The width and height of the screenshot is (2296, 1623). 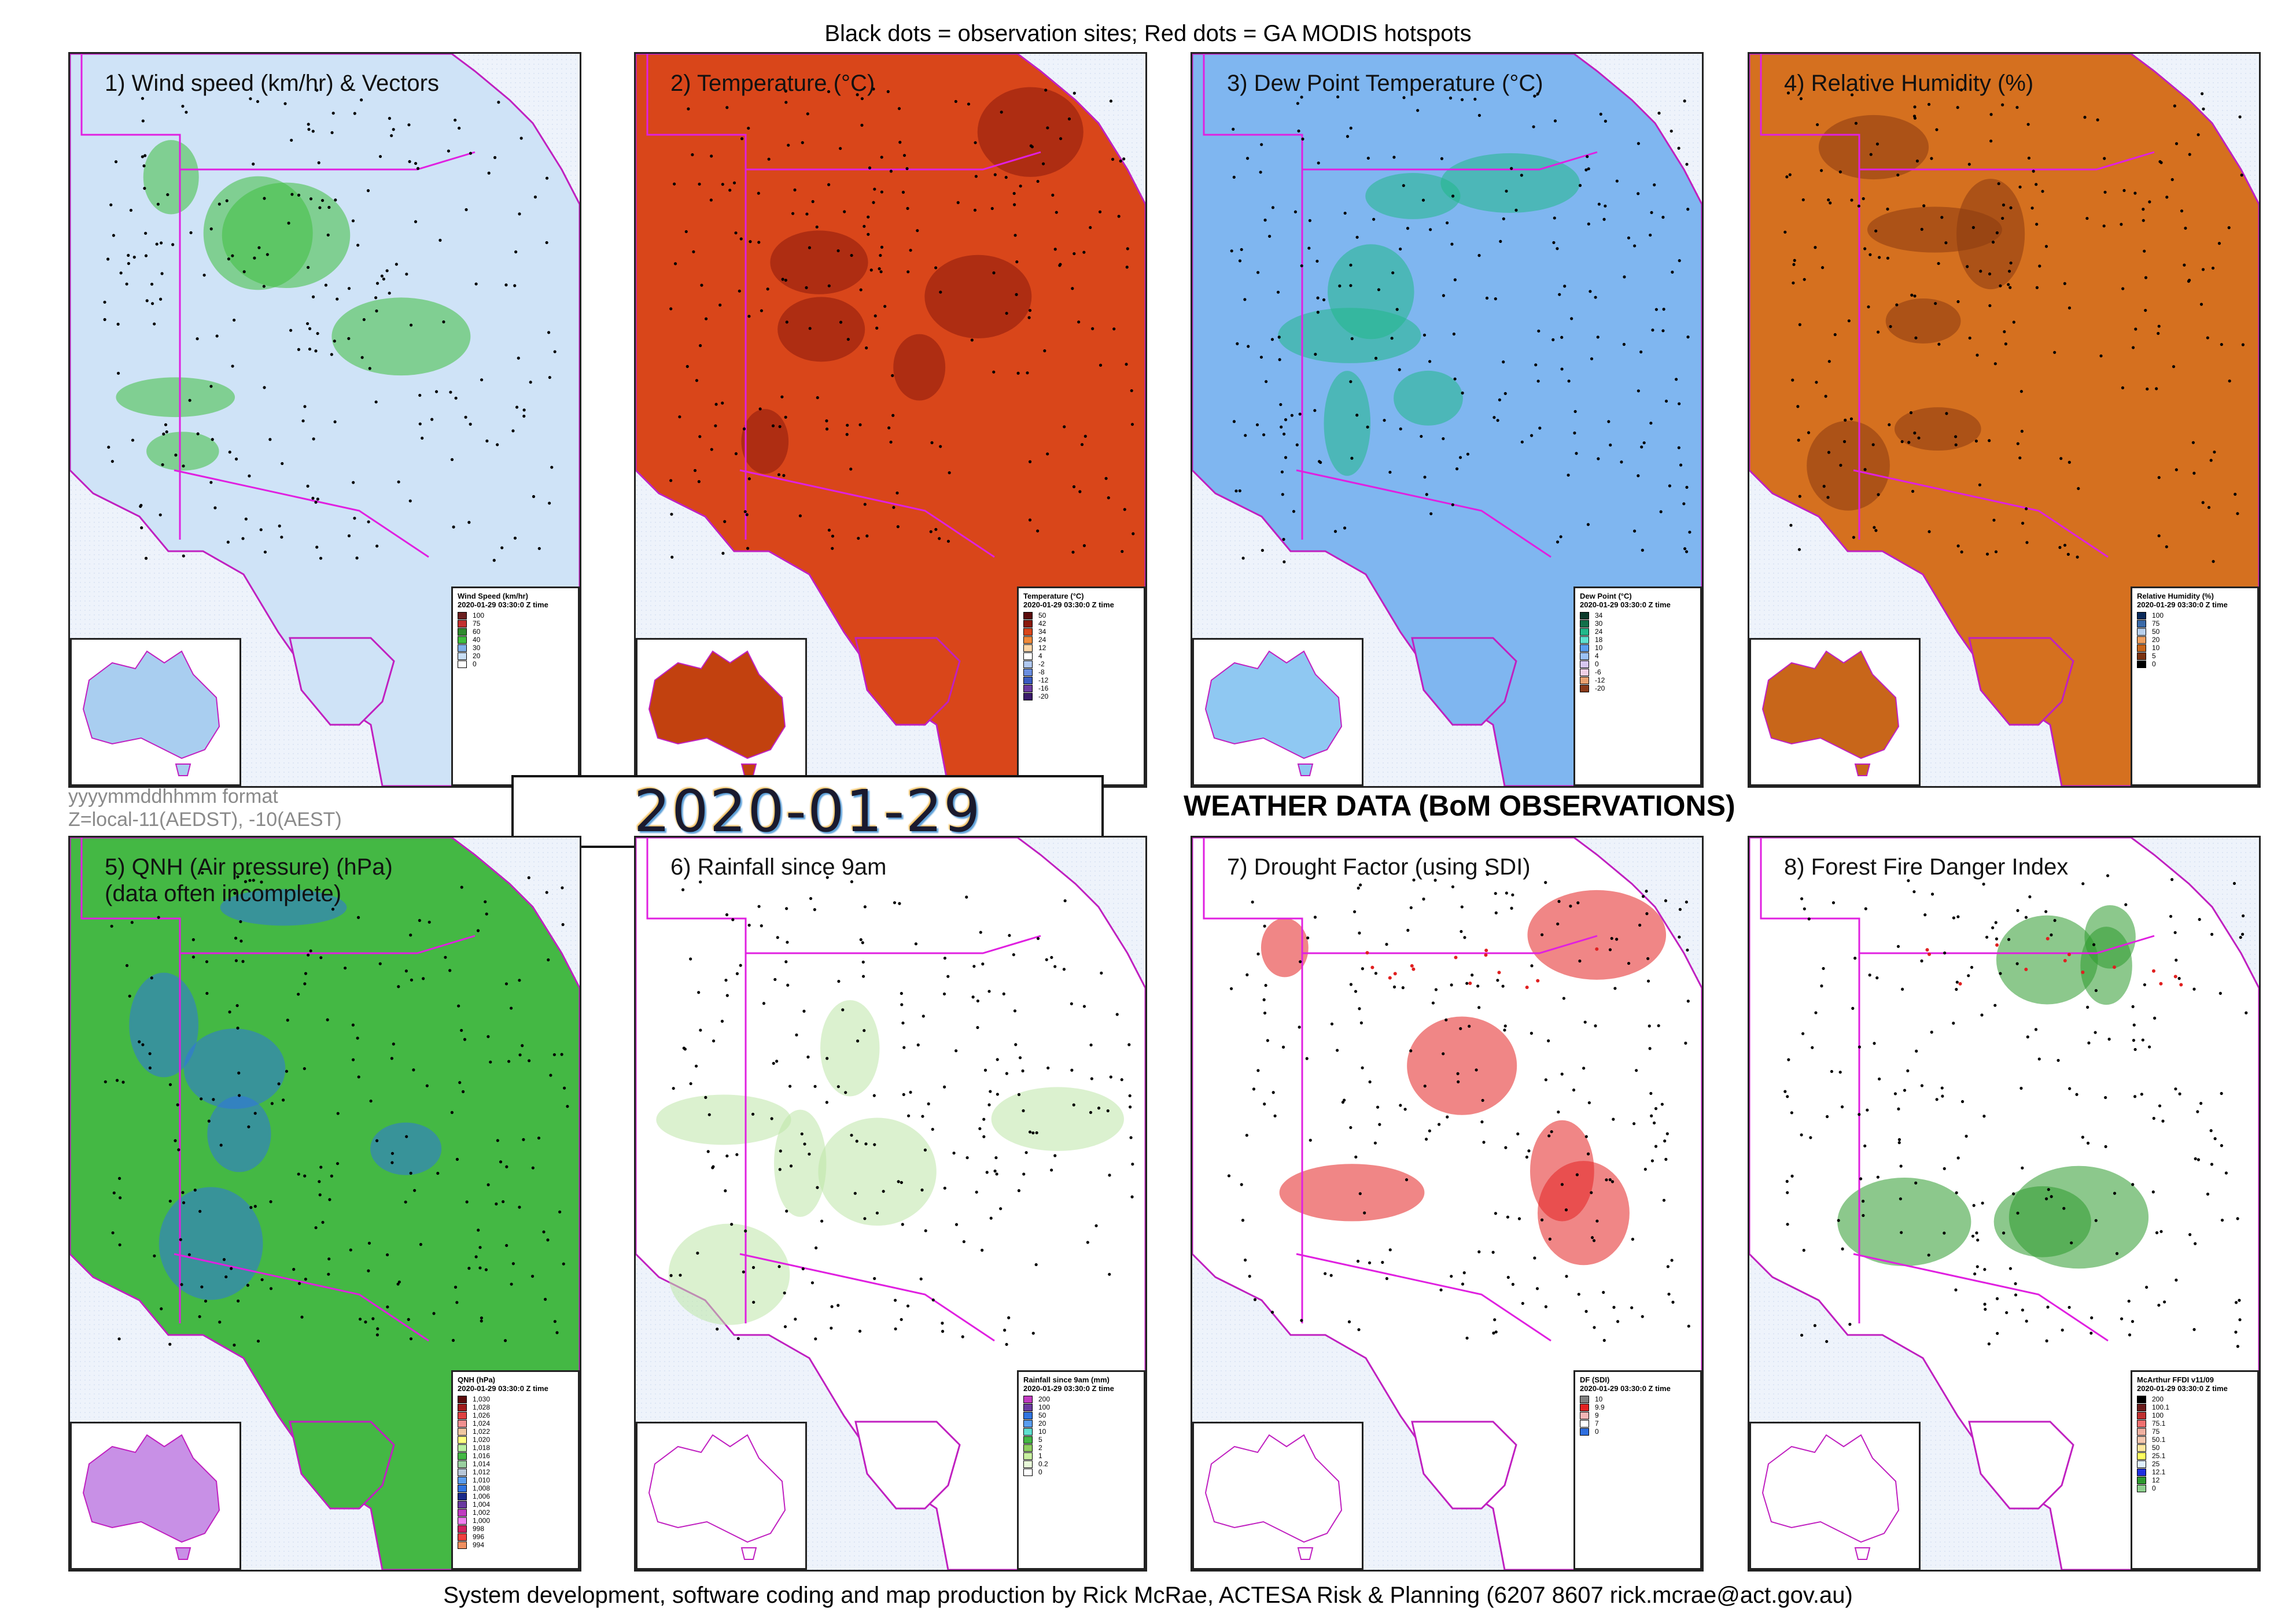 What do you see at coordinates (1597, 1415) in the screenshot?
I see `legend-label: 9` at bounding box center [1597, 1415].